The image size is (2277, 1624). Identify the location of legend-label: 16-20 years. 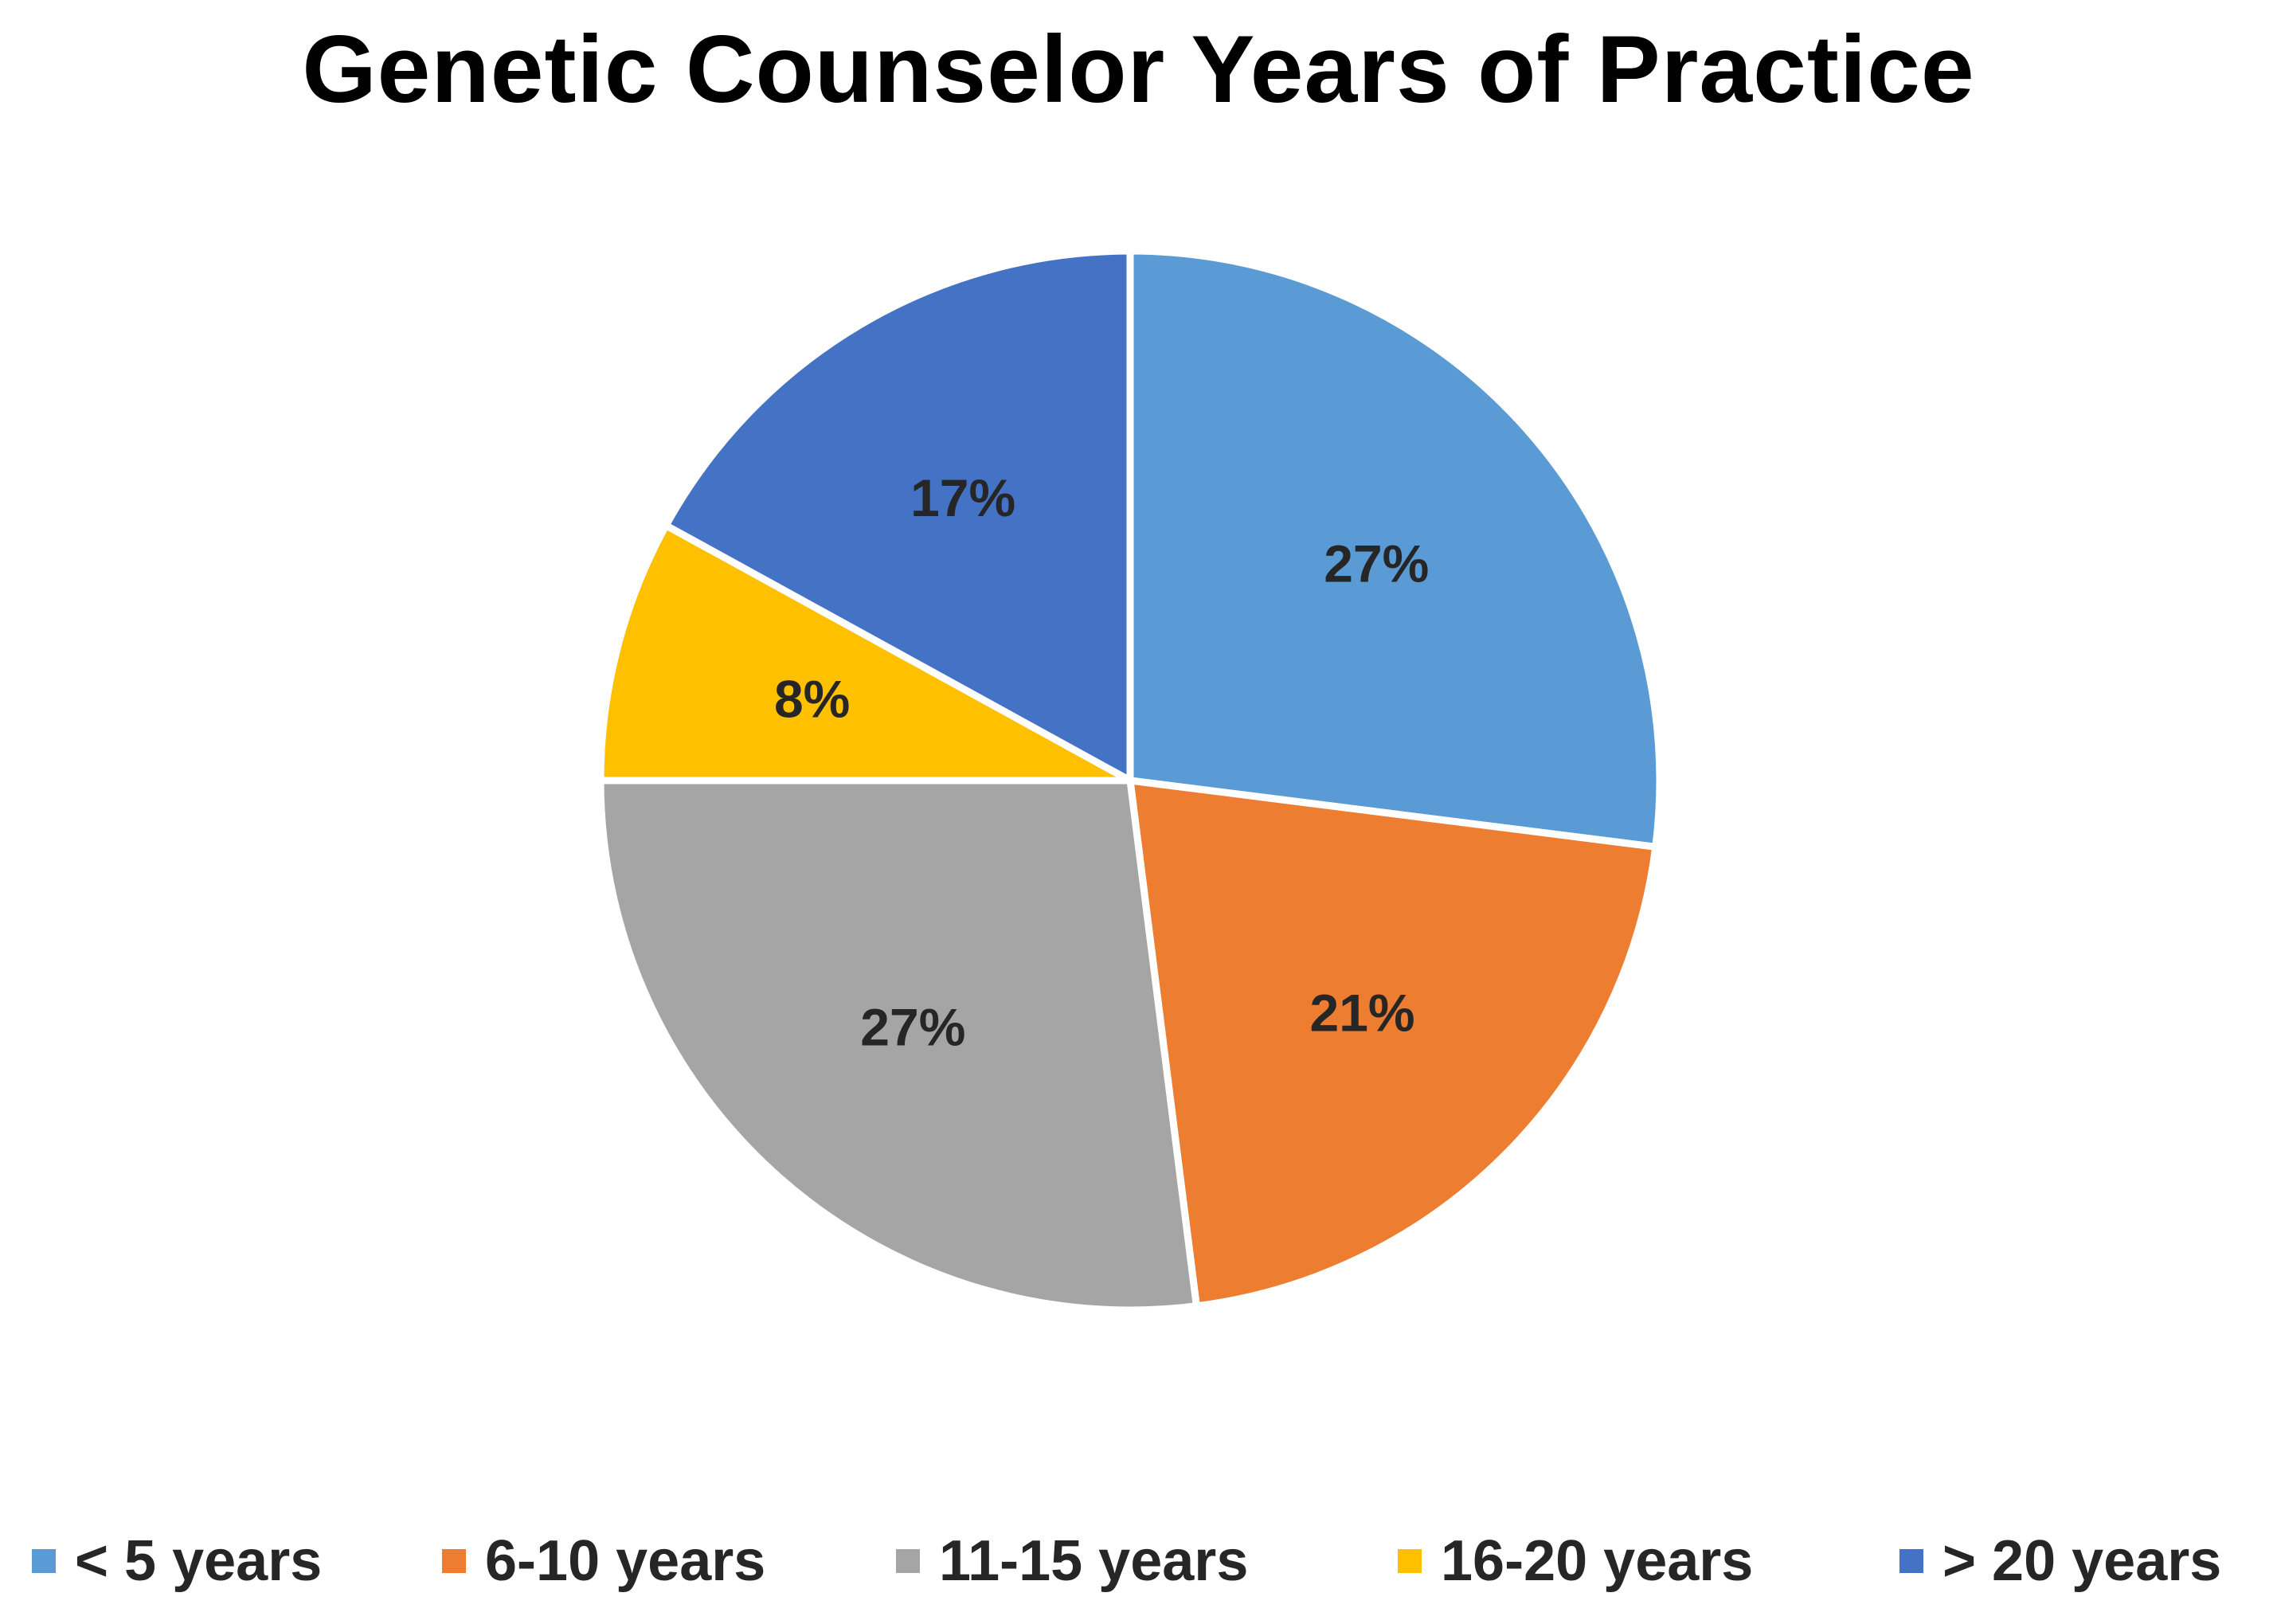
(1597, 1561).